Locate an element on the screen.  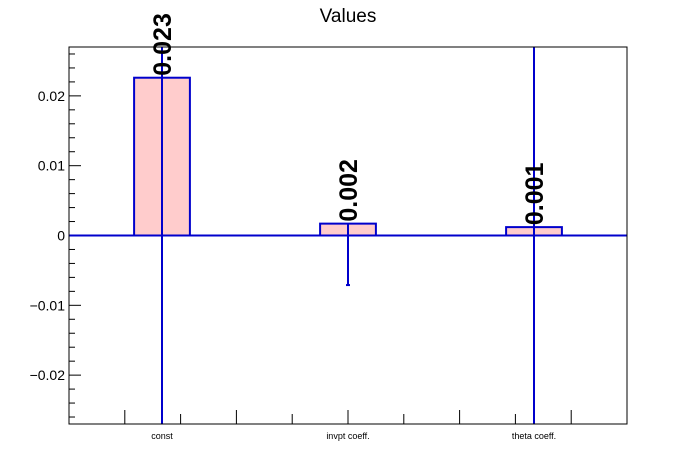
y-tick-label: −0.01 is located at coordinates (48, 305).